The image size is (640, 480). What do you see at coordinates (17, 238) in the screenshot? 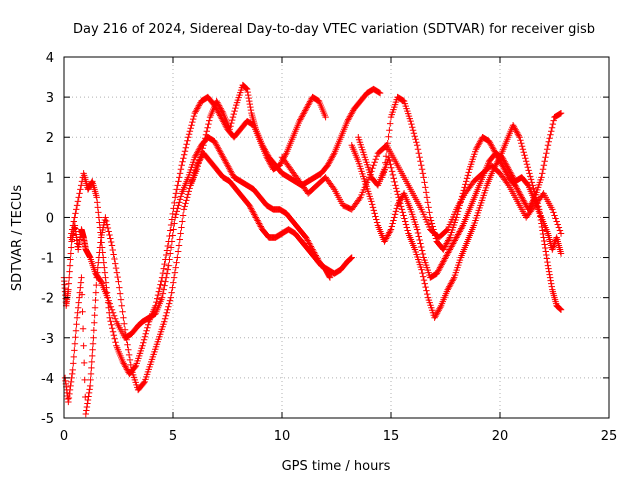
I see `y-axis-label: SDTVAR / TECUs` at bounding box center [17, 238].